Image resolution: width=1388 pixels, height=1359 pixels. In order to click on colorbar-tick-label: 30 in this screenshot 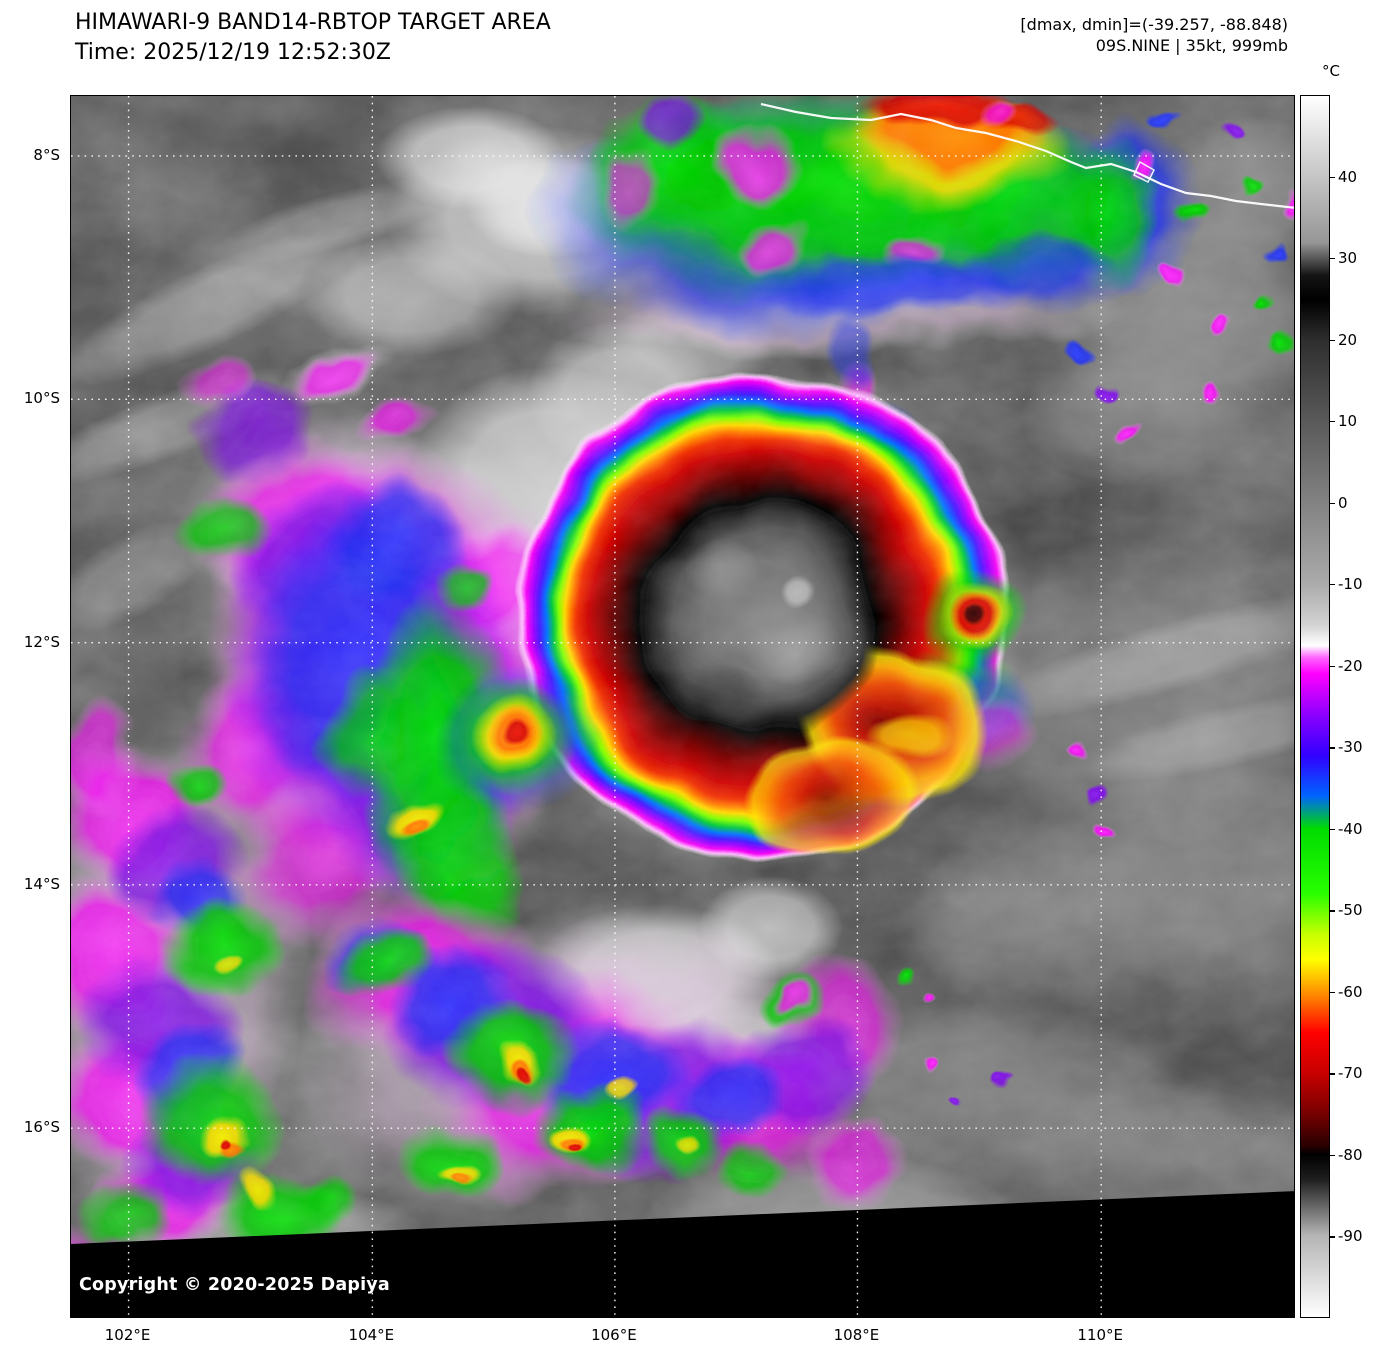, I will do `click(1343, 258)`.